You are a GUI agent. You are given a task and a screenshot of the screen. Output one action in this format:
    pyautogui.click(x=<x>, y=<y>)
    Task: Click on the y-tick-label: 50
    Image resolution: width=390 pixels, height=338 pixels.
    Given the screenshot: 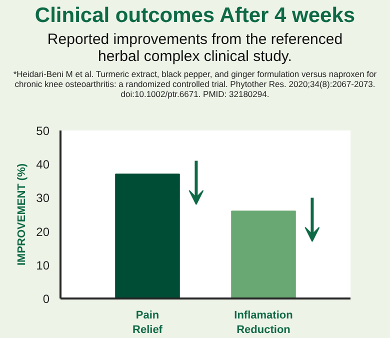 What is the action you would take?
    pyautogui.click(x=43, y=131)
    